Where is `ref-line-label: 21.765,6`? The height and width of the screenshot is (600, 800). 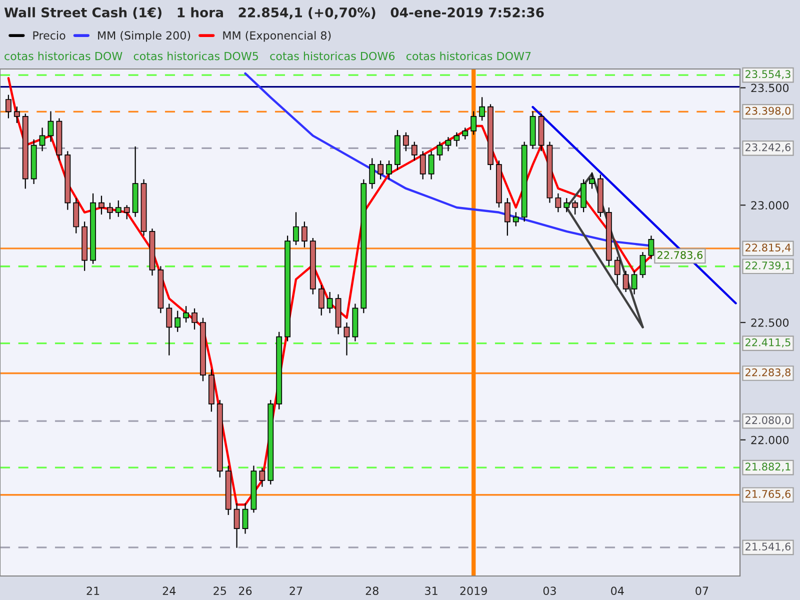 ref-line-label: 21.765,6 is located at coordinates (768, 494).